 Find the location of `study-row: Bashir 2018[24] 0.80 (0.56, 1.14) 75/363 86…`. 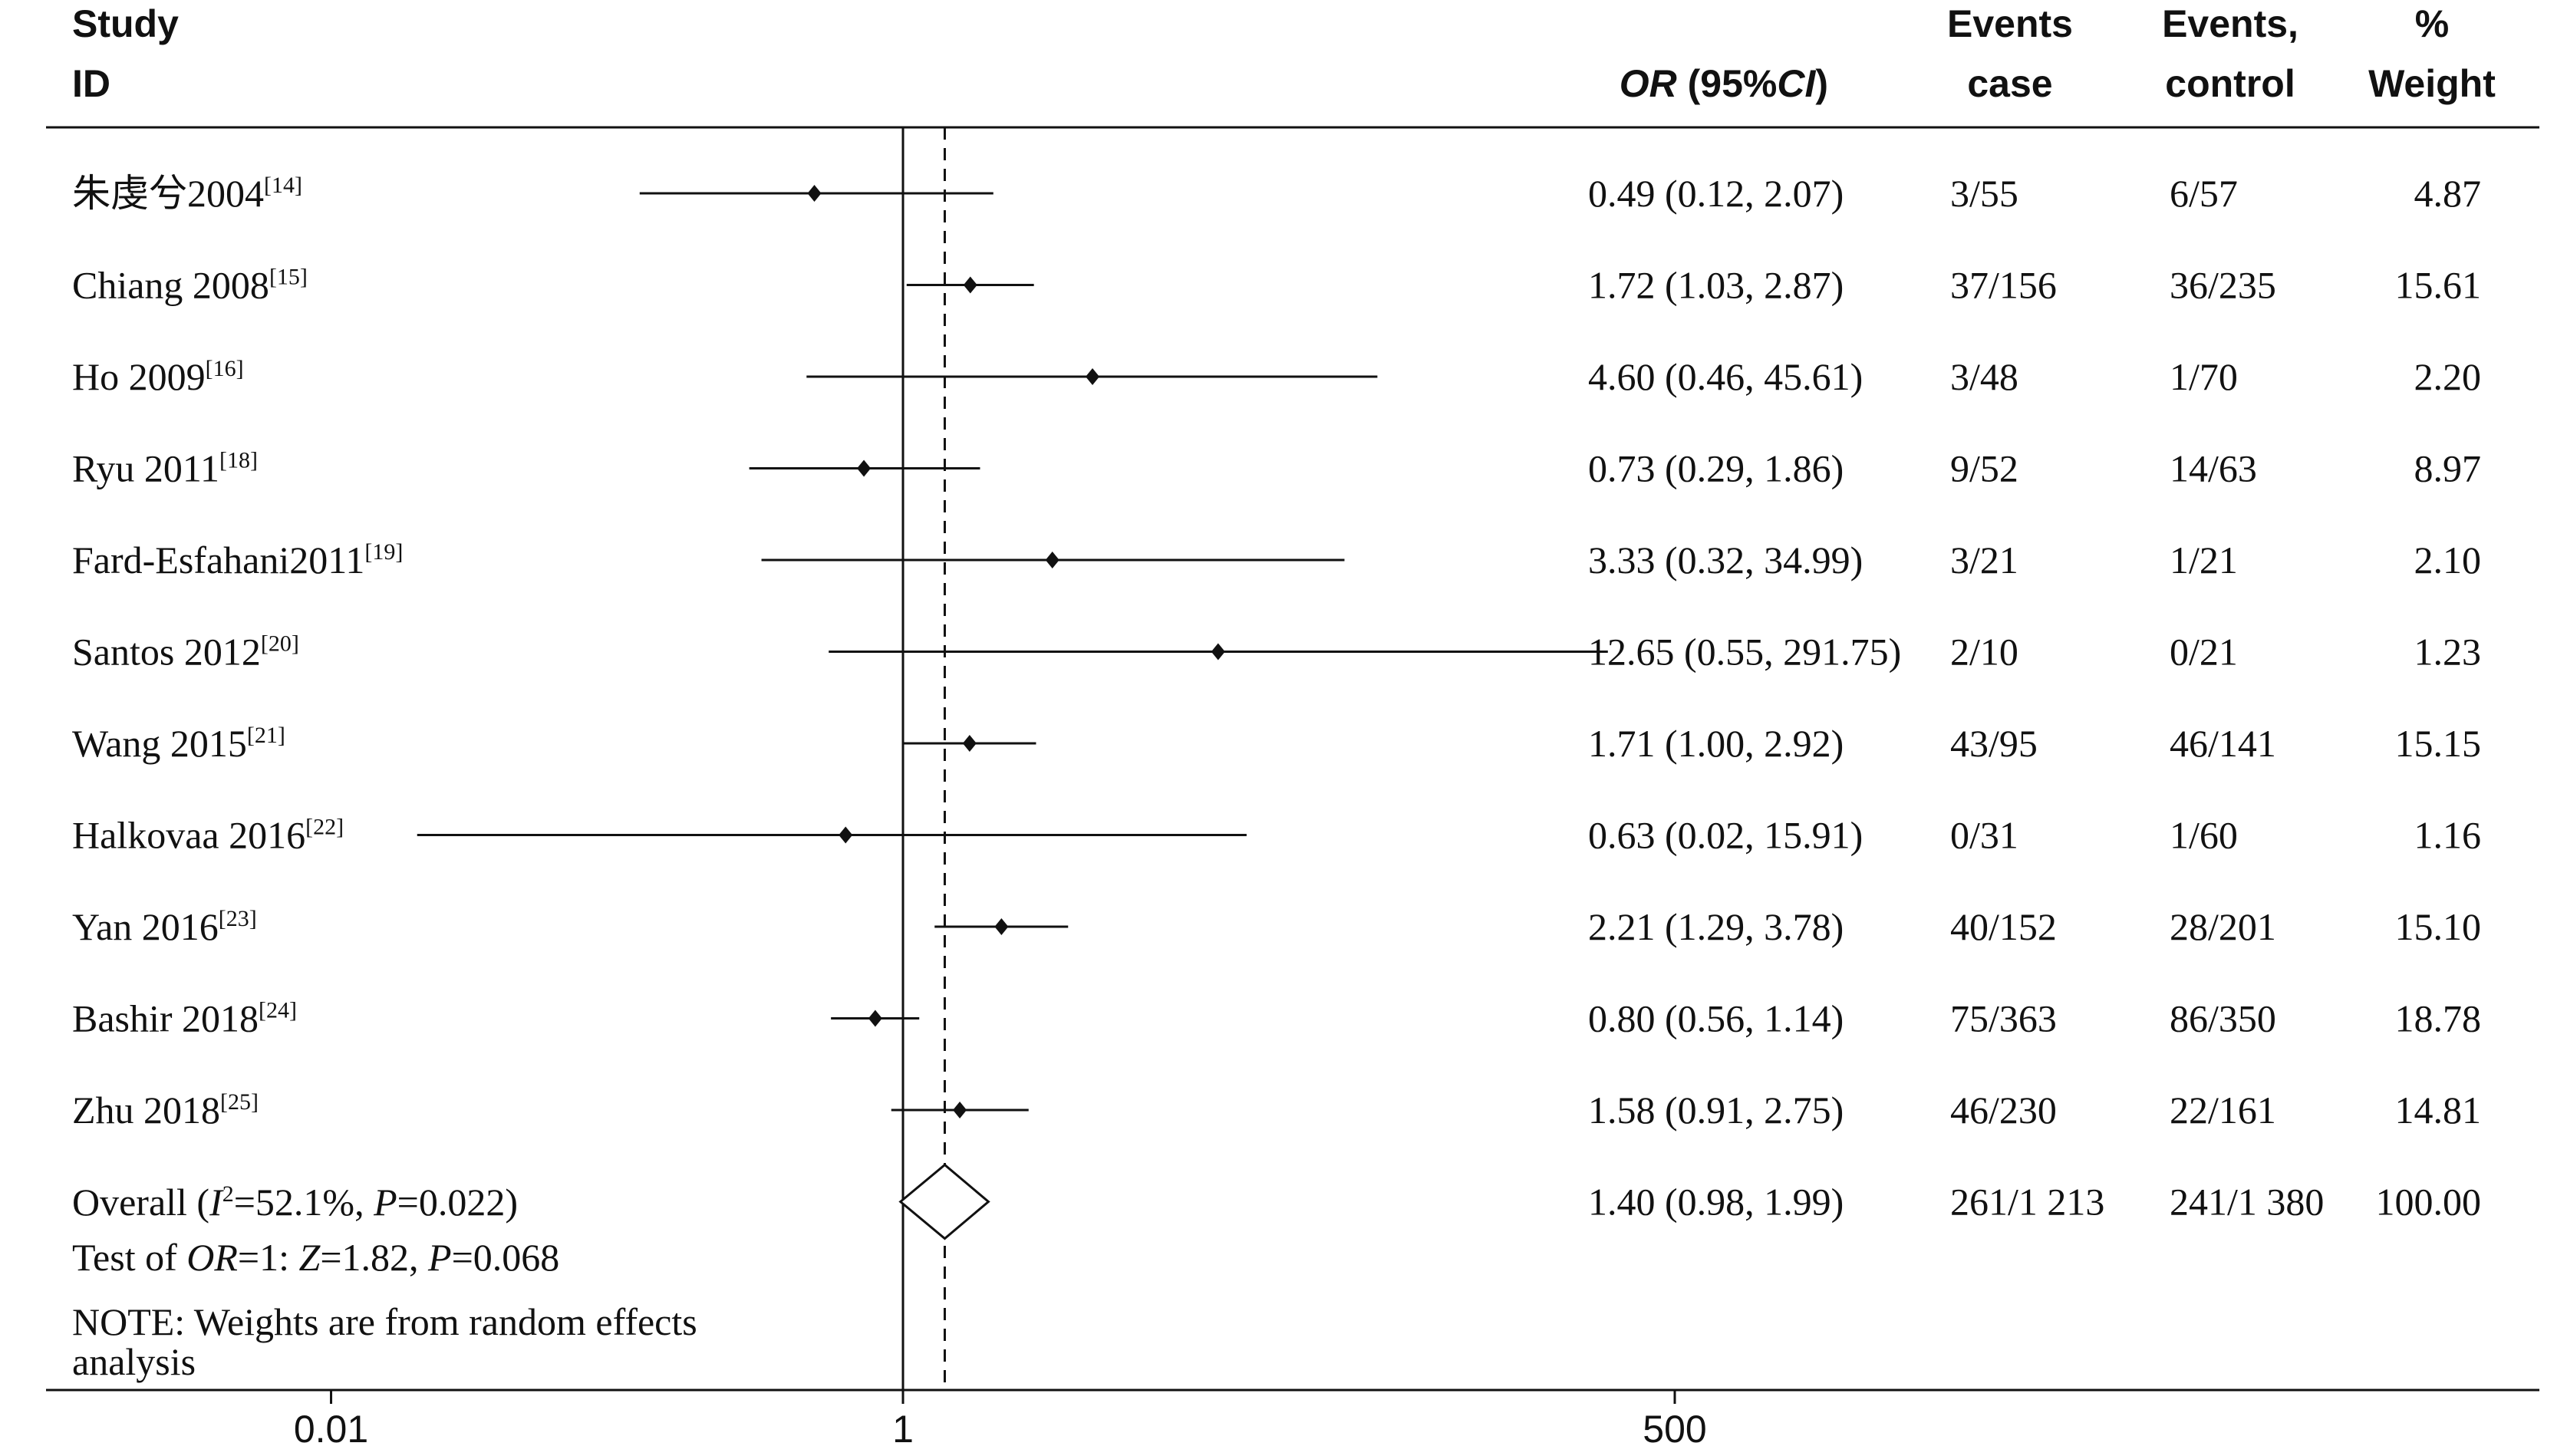

study-row: Bashir 2018[24] 0.80 (0.56, 1.14) 75/363 86… is located at coordinates (1276, 1018).